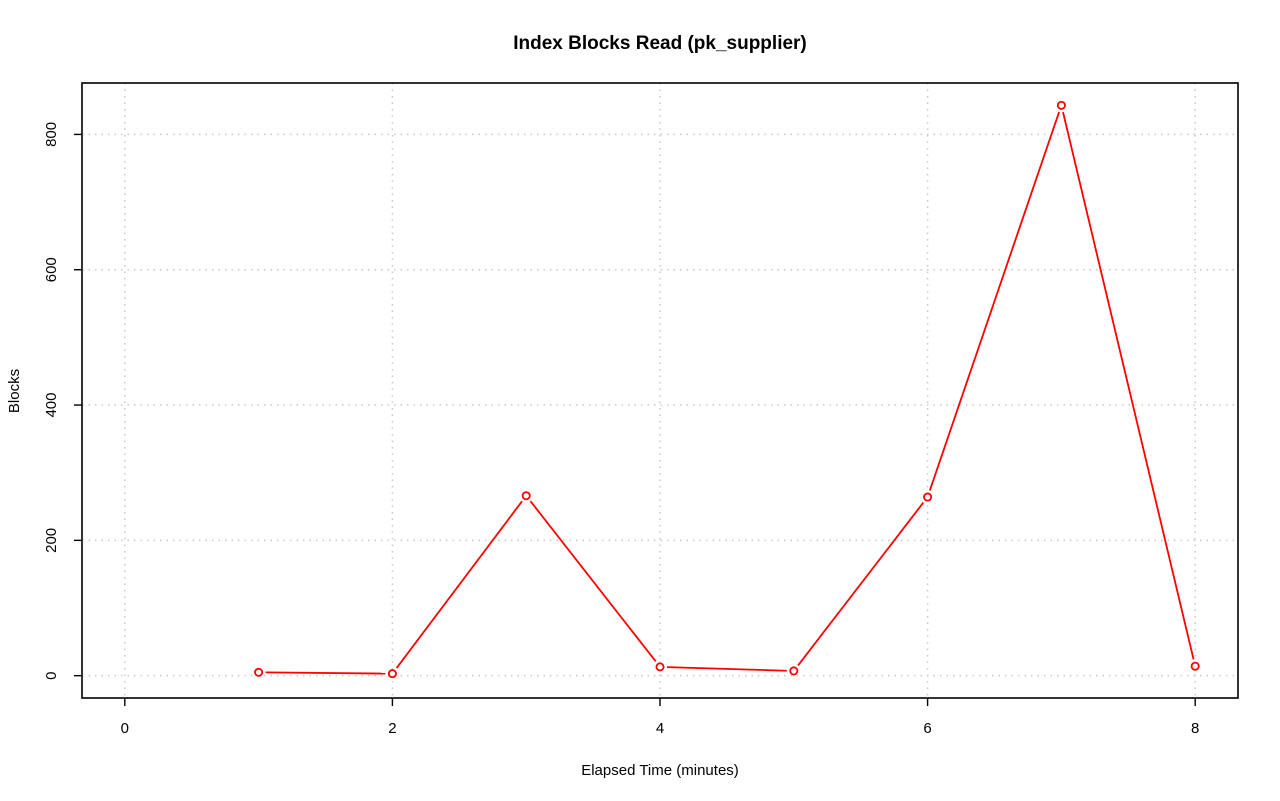 This screenshot has width=1280, height=801. I want to click on x-tick-label: 4, so click(660, 728).